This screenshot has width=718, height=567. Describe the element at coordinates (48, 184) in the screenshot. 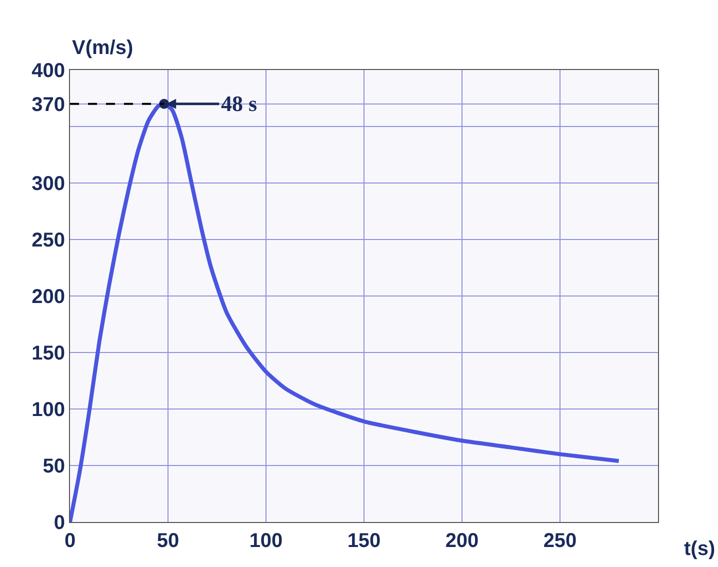

I see `y-tick-label: 300` at that location.